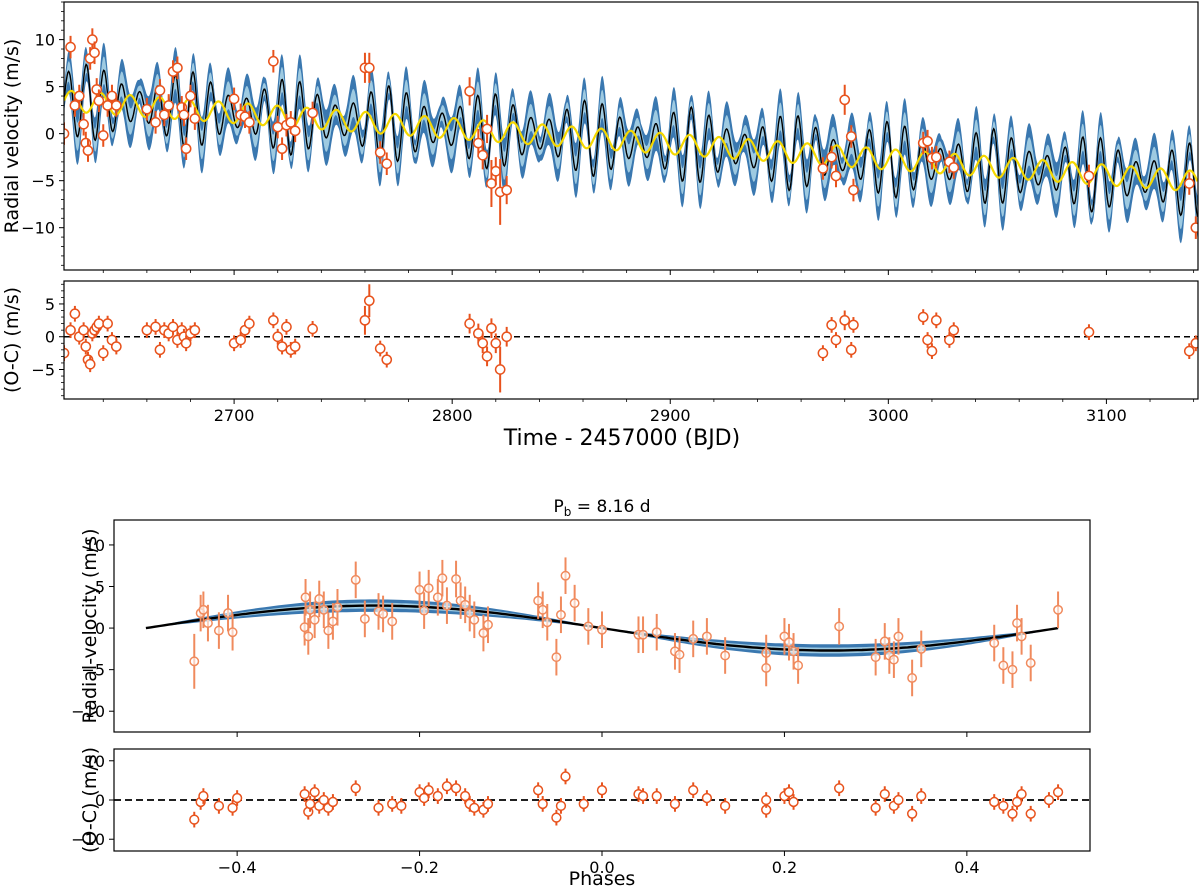 The image size is (1200, 889). Describe the element at coordinates (100, 628) in the screenshot. I see `rv-phase-ytick-label: 0` at that location.